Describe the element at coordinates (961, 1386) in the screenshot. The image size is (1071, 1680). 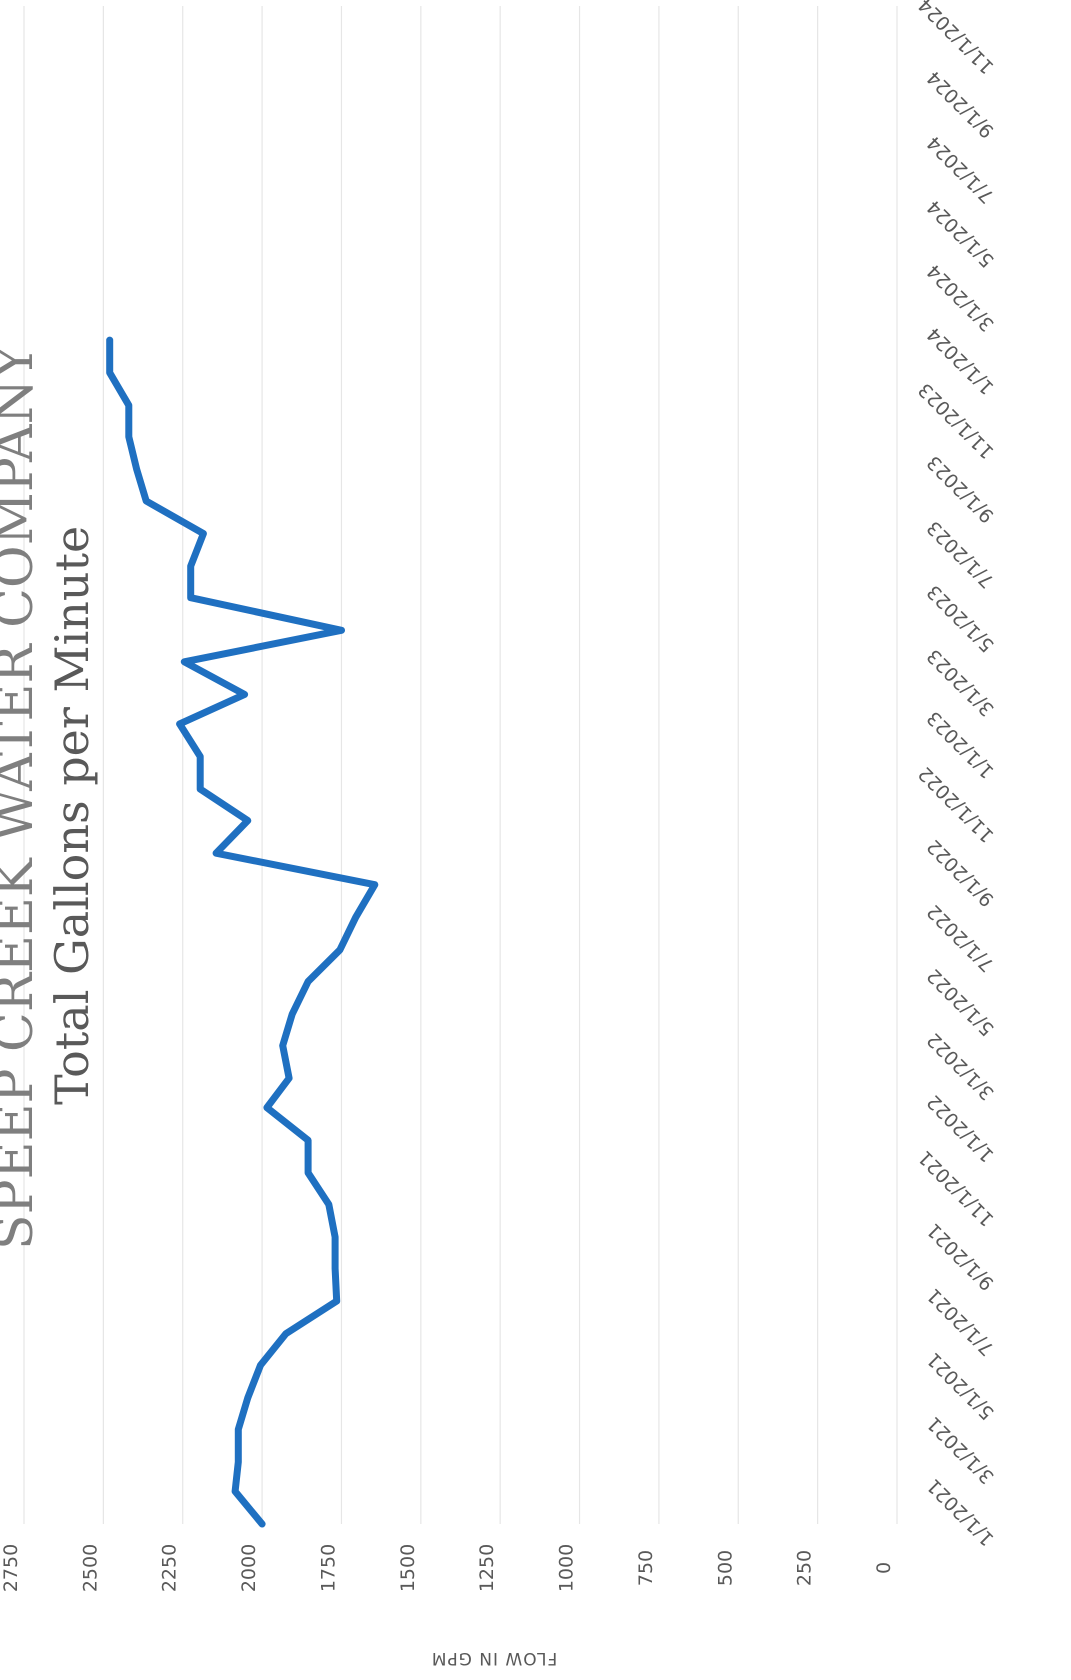
I see `x-tick-label: 5/1/2021` at that location.